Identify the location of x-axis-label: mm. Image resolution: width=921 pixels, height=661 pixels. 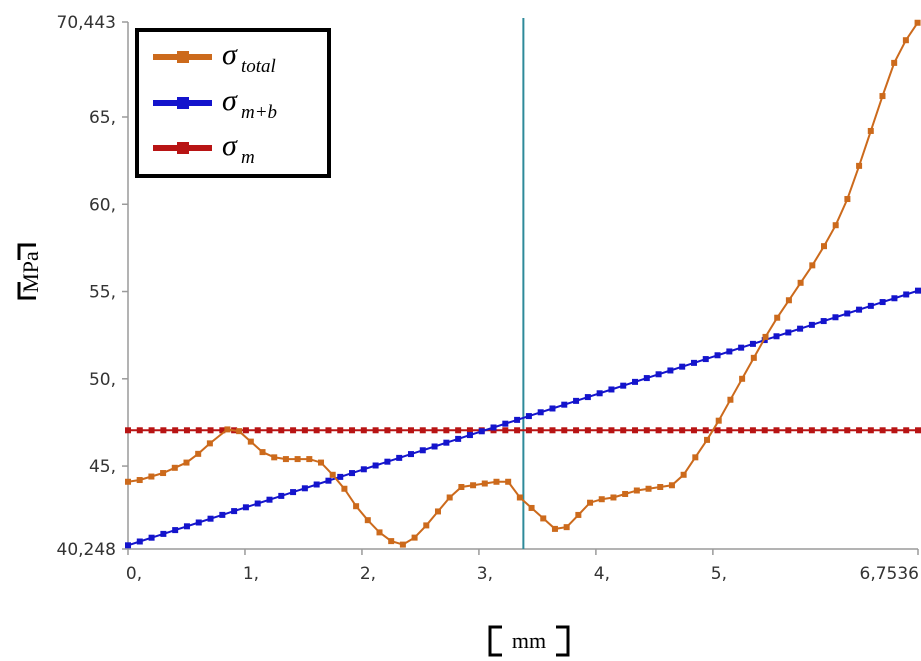
(529, 640).